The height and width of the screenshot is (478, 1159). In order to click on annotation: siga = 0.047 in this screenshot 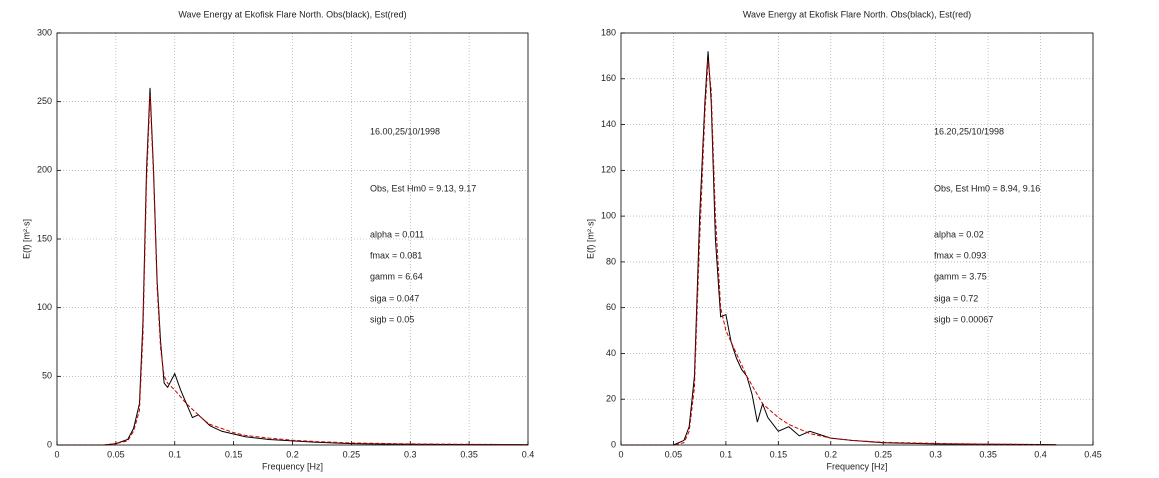, I will do `click(394, 298)`.